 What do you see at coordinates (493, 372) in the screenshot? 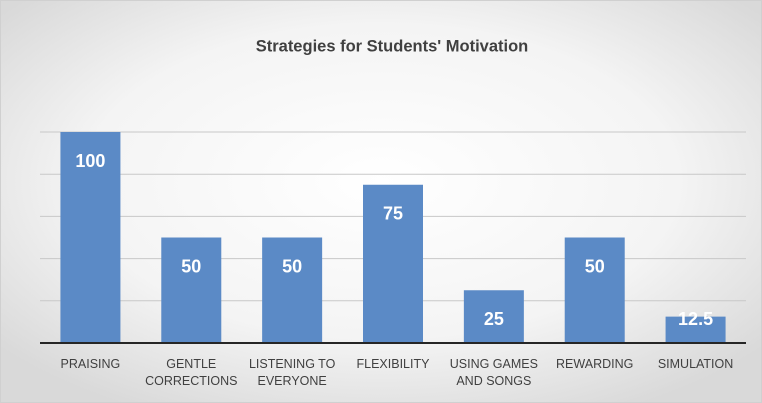
I see `x-tick-label: USING GAMES AND SONGS` at bounding box center [493, 372].